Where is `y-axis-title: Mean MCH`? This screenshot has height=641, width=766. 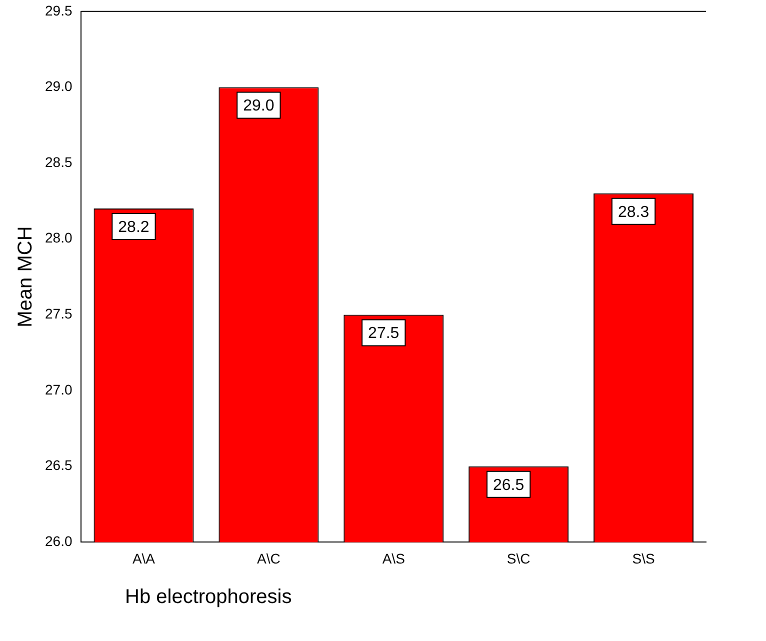 y-axis-title: Mean MCH is located at coordinates (25, 277).